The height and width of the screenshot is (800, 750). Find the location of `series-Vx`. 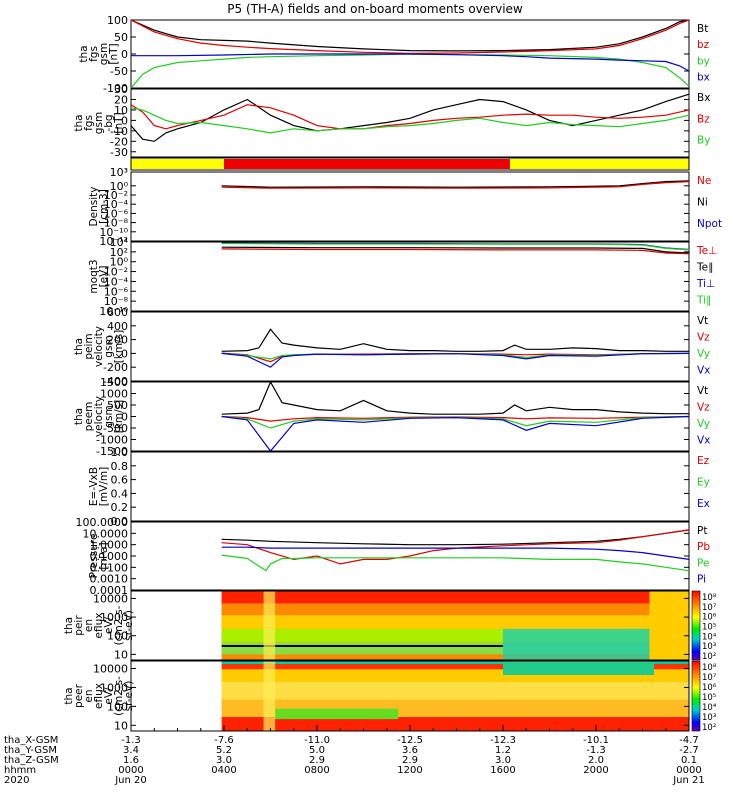

series-Vx is located at coordinates (455, 360).